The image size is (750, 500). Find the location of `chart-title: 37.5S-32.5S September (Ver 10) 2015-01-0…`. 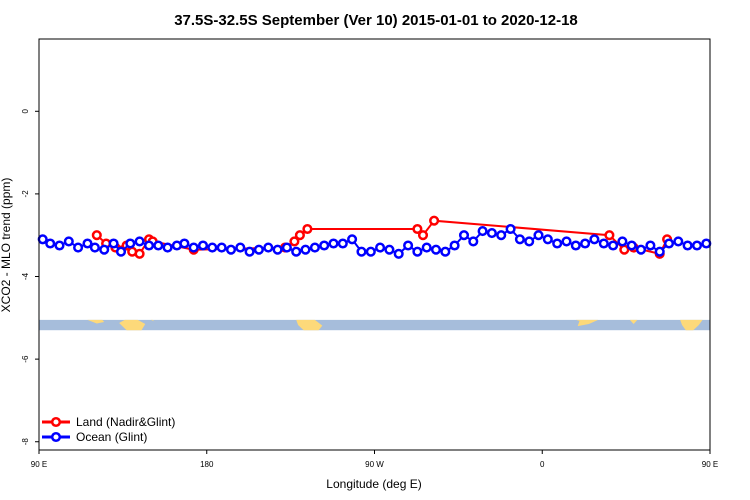

chart-title: 37.5S-32.5S September (Ver 10) 2015-01-0… is located at coordinates (376, 20).